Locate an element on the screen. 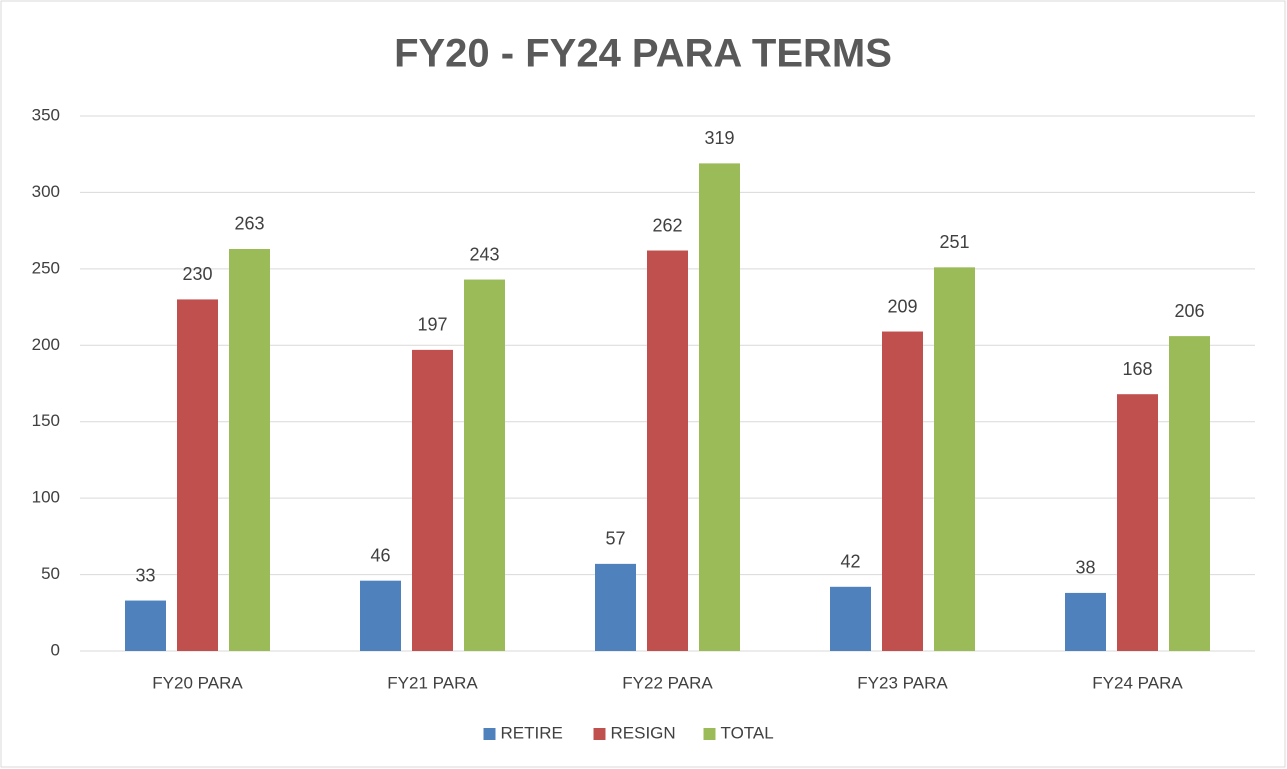 The image size is (1287, 769). data-label: 197 is located at coordinates (432, 325).